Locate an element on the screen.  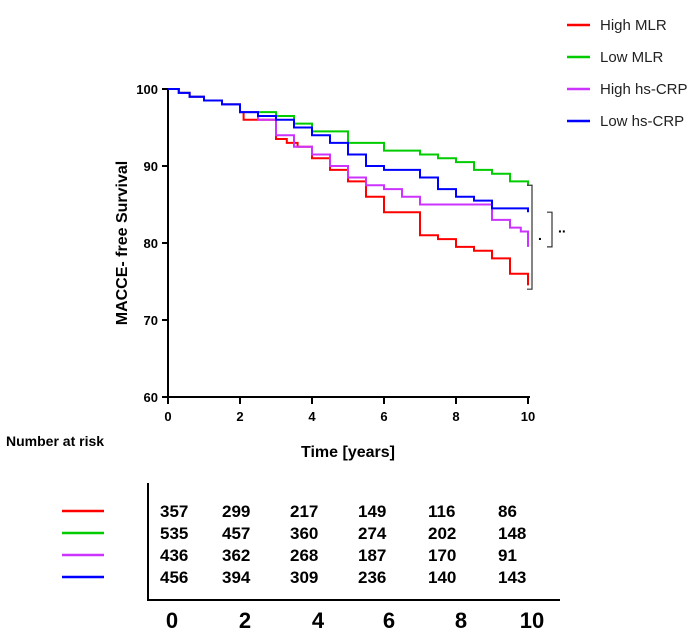
risk-value: 143 is located at coordinates (512, 577).